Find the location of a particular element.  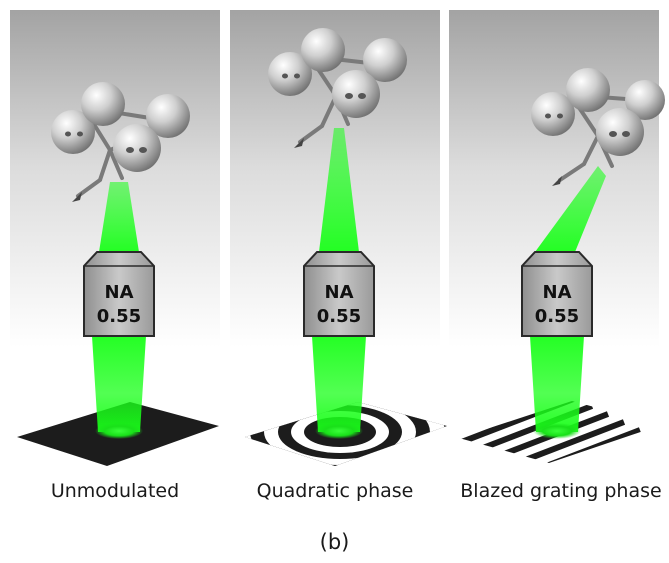

caption-blazed-grating-phase: Blazed grating phase is located at coordinates (561, 491).